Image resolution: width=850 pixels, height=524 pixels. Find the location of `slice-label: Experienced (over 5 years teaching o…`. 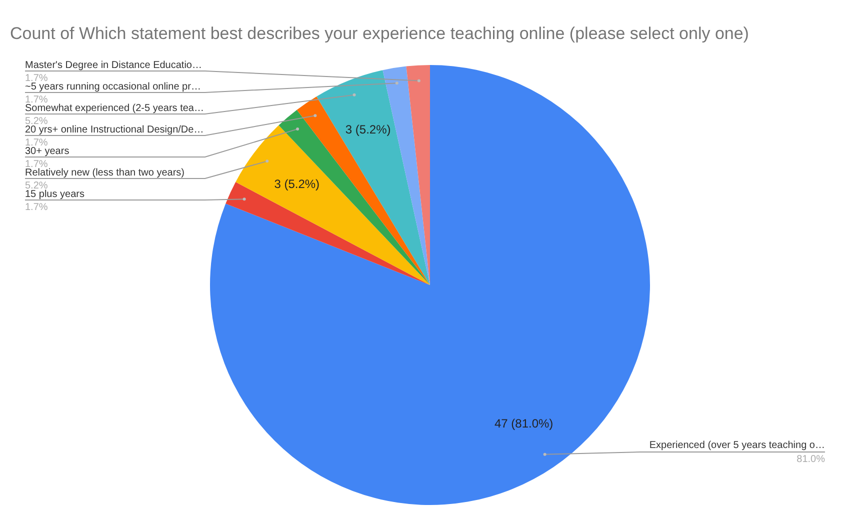

slice-label: Experienced (over 5 years teaching o… is located at coordinates (737, 445).